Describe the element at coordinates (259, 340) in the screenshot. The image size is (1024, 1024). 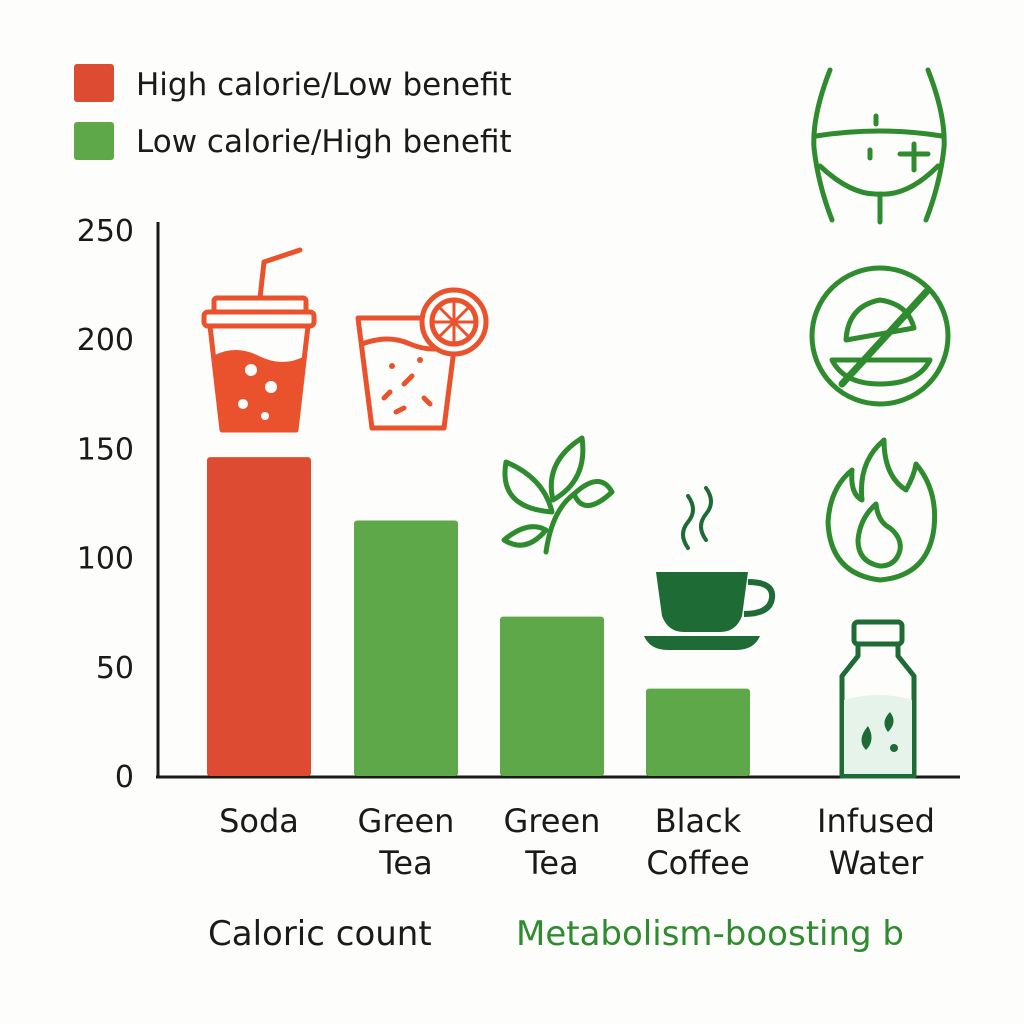
I see `soda-cup-icon` at that location.